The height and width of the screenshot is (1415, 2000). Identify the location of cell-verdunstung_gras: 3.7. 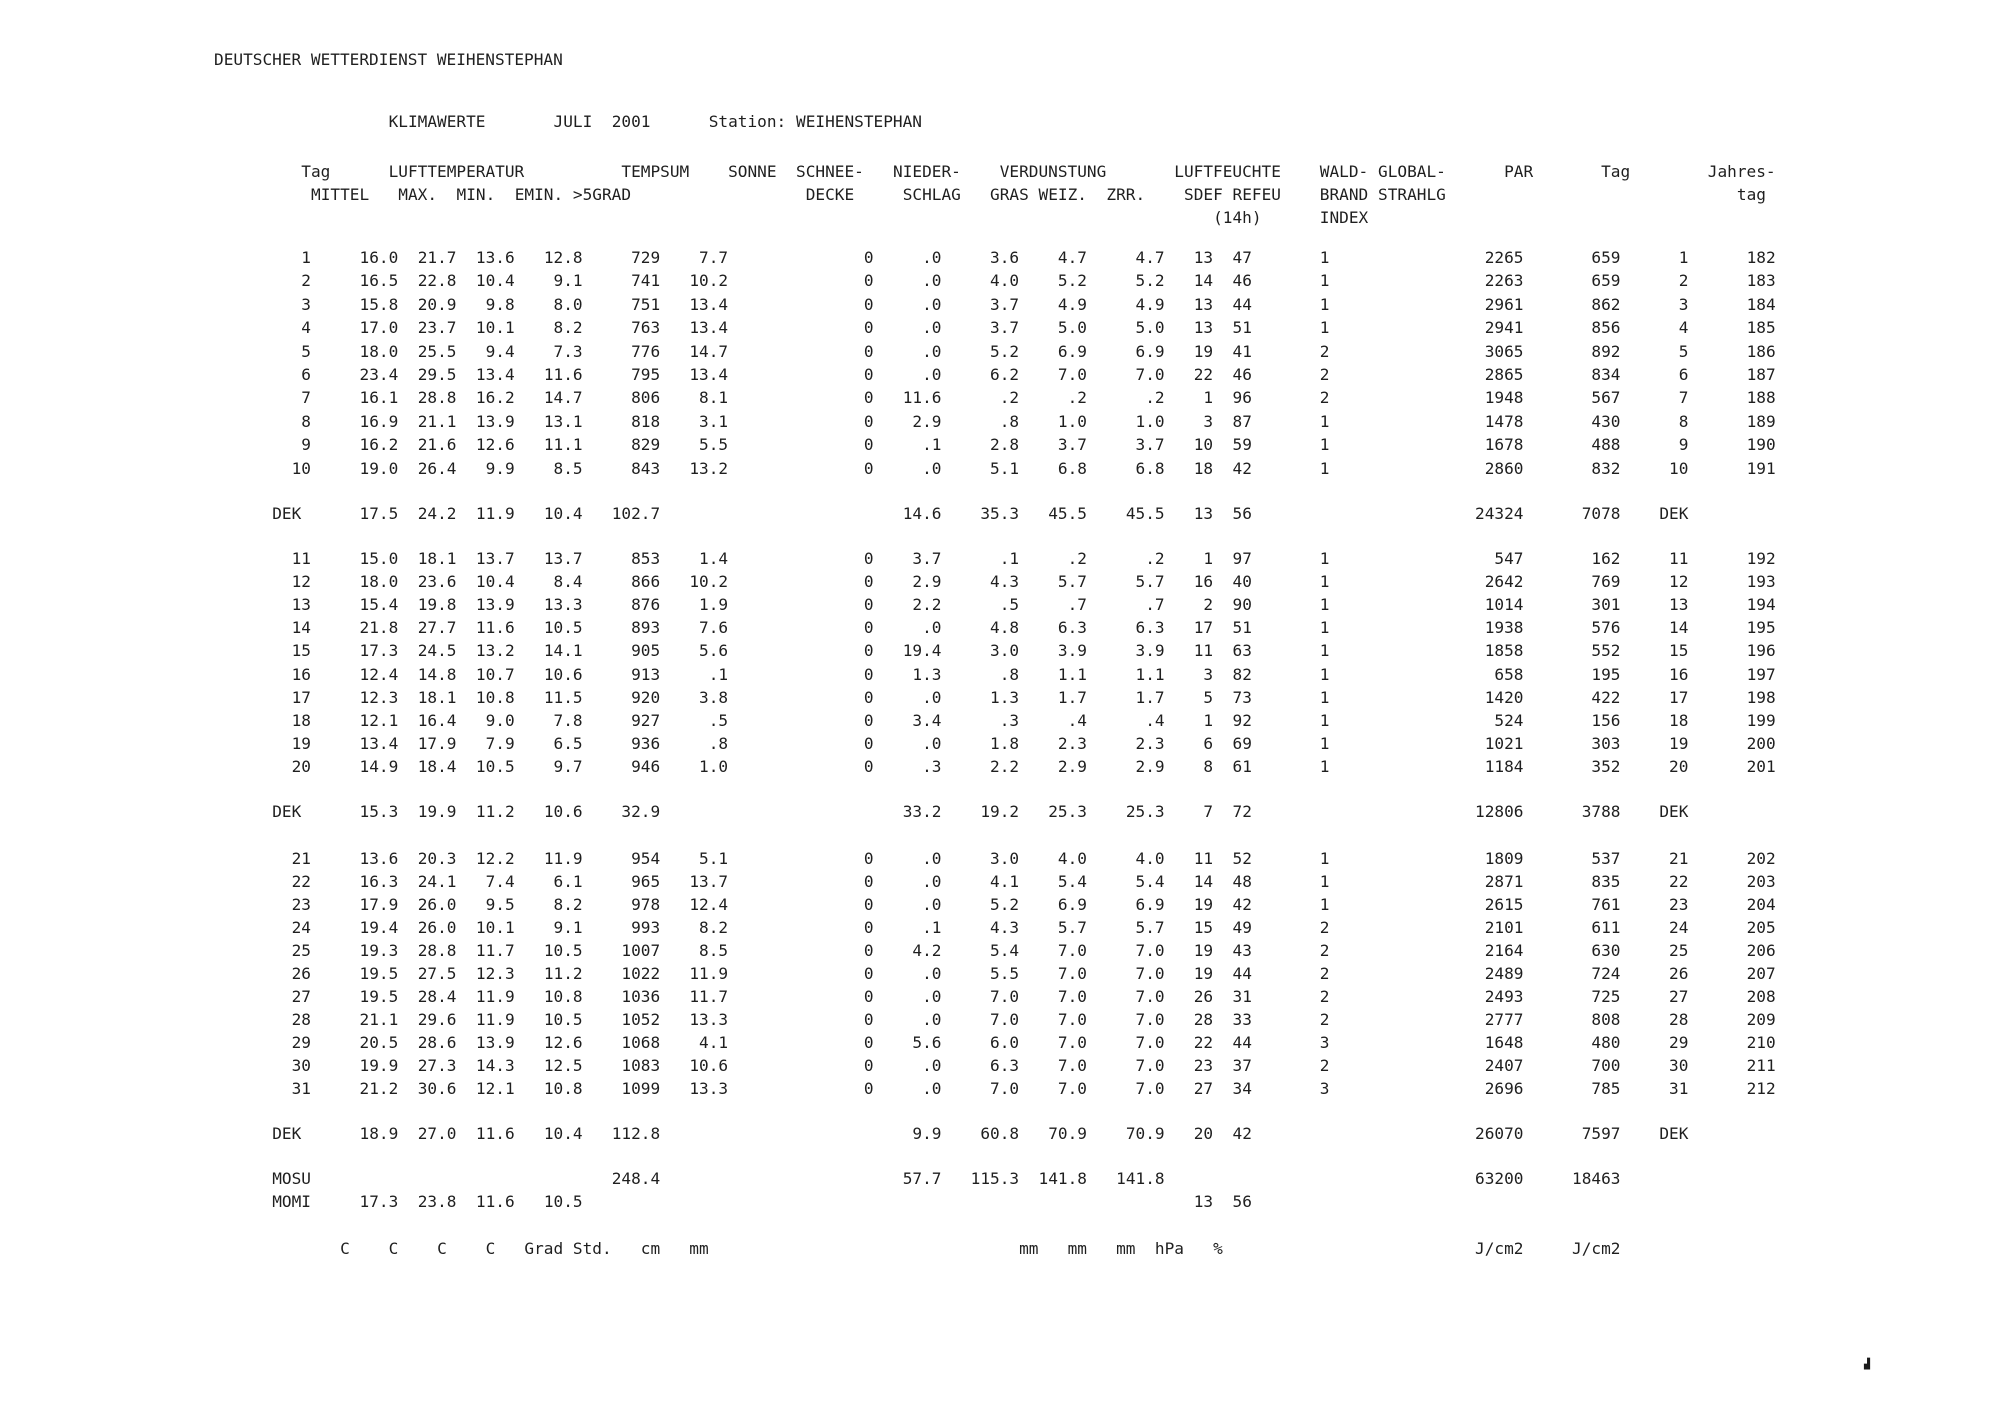
(1005, 328).